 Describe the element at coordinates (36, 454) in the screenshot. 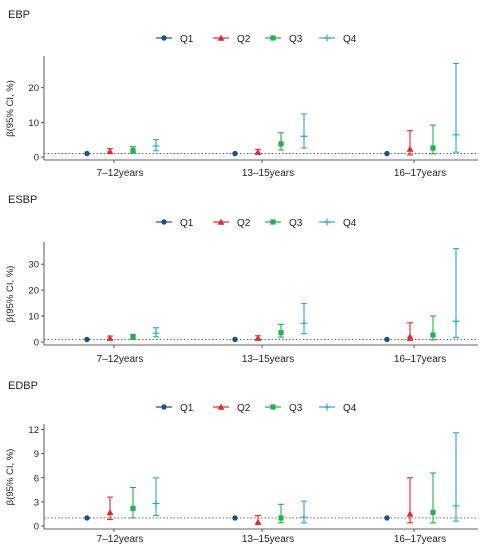

I see `y-tick-label: 9` at that location.